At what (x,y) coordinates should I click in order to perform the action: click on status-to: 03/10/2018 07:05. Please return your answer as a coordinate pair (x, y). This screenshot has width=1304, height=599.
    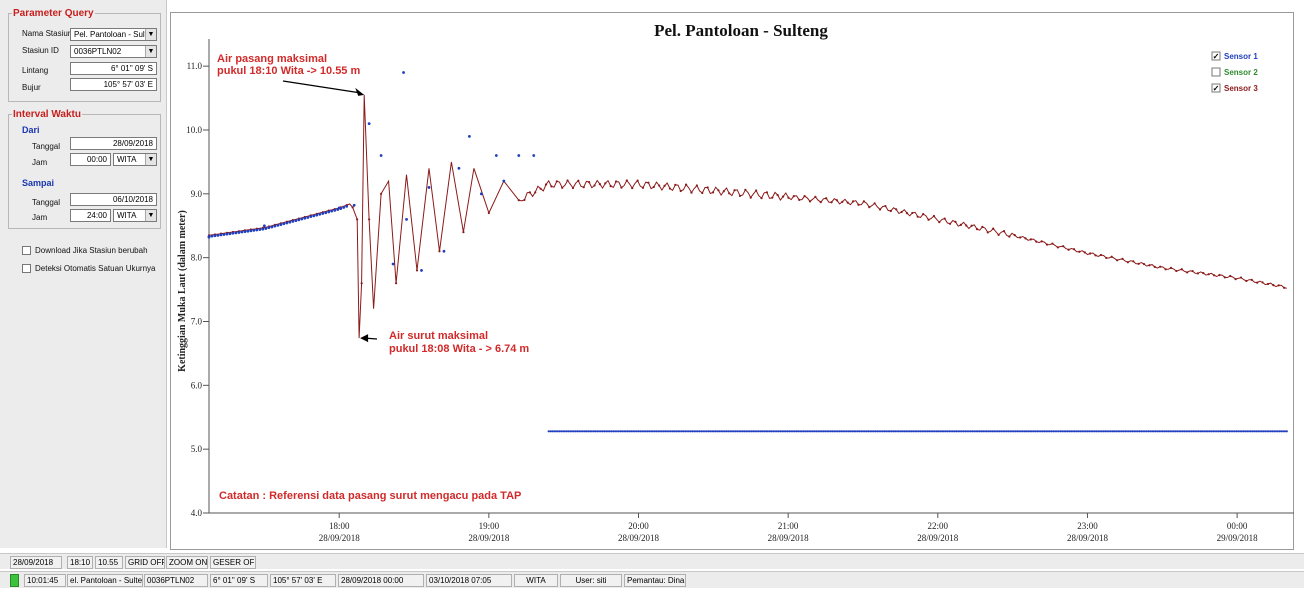
    Looking at the image, I should click on (469, 580).